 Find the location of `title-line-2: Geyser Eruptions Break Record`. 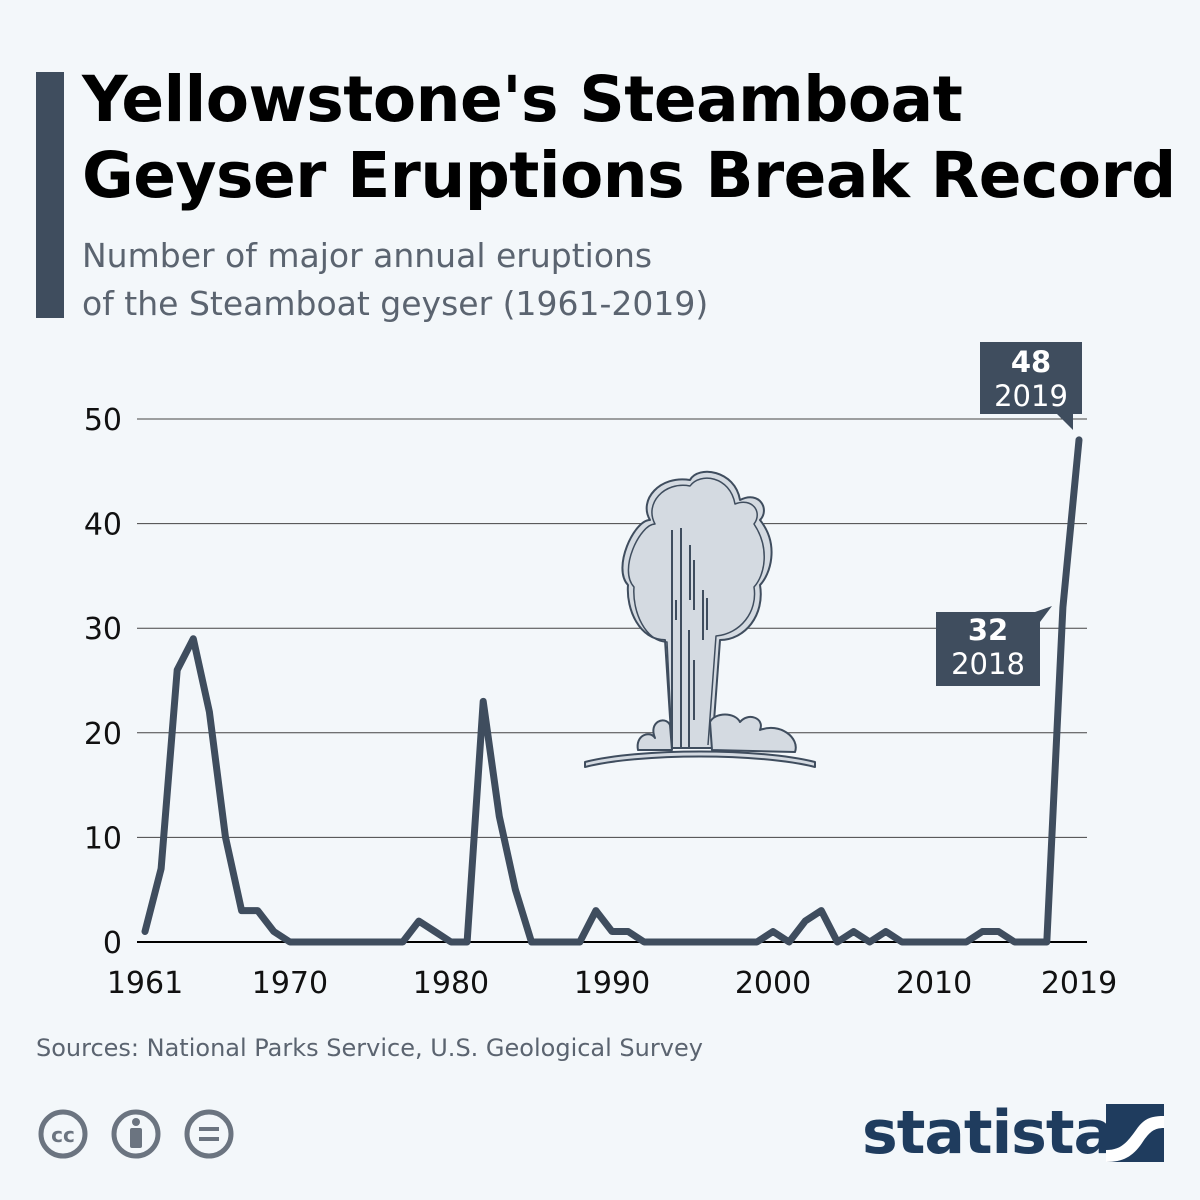

title-line-2: Geyser Eruptions Break Record is located at coordinates (629, 175).